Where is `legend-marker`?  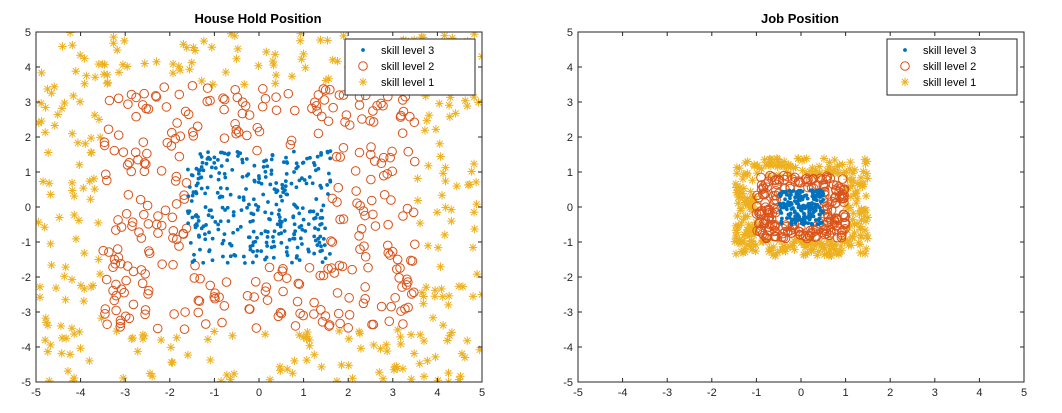
legend-marker is located at coordinates (905, 50).